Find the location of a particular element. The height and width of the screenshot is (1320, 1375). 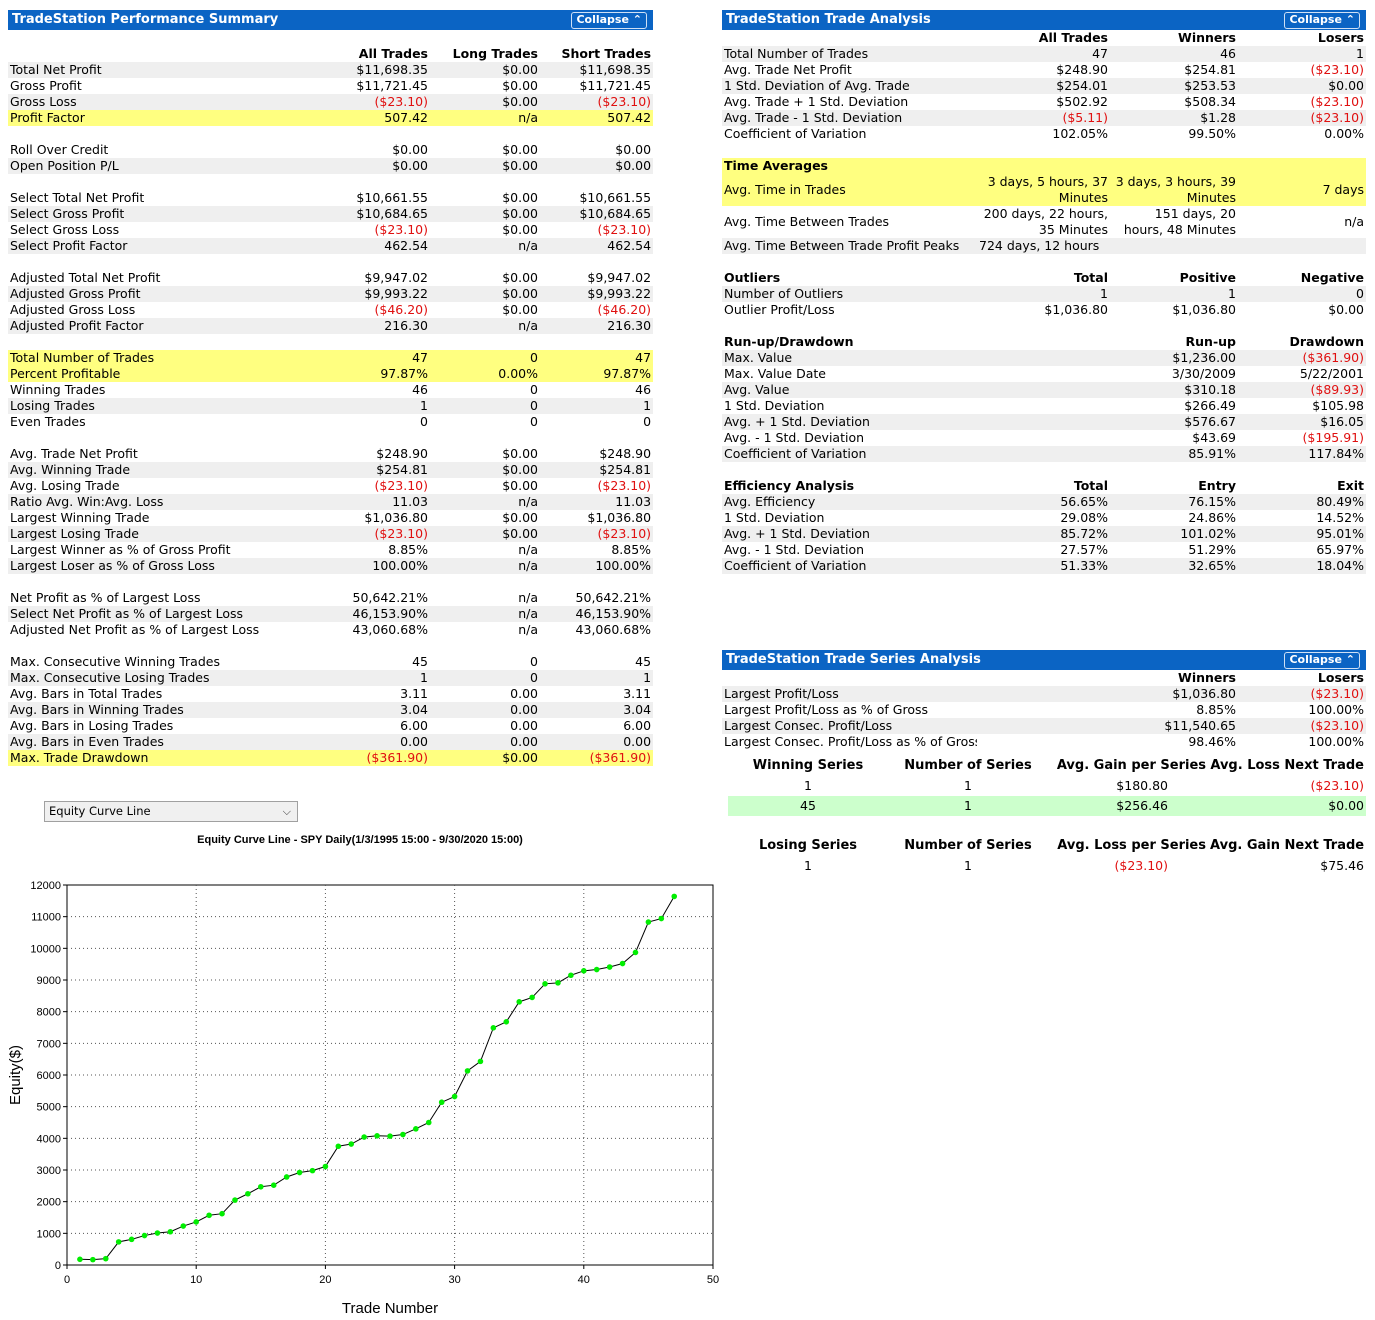

row-label: Gross Loss is located at coordinates (158, 102).